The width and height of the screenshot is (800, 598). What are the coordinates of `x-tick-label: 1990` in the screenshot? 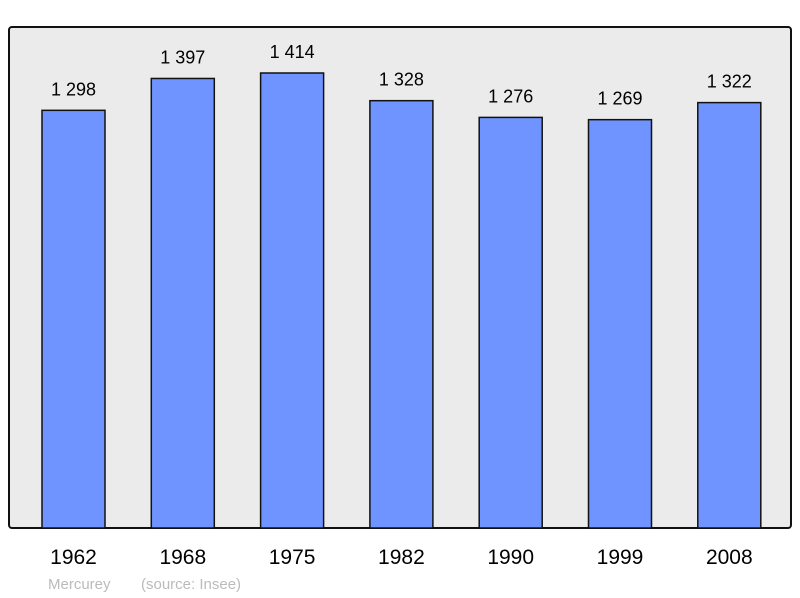 It's located at (510, 557).